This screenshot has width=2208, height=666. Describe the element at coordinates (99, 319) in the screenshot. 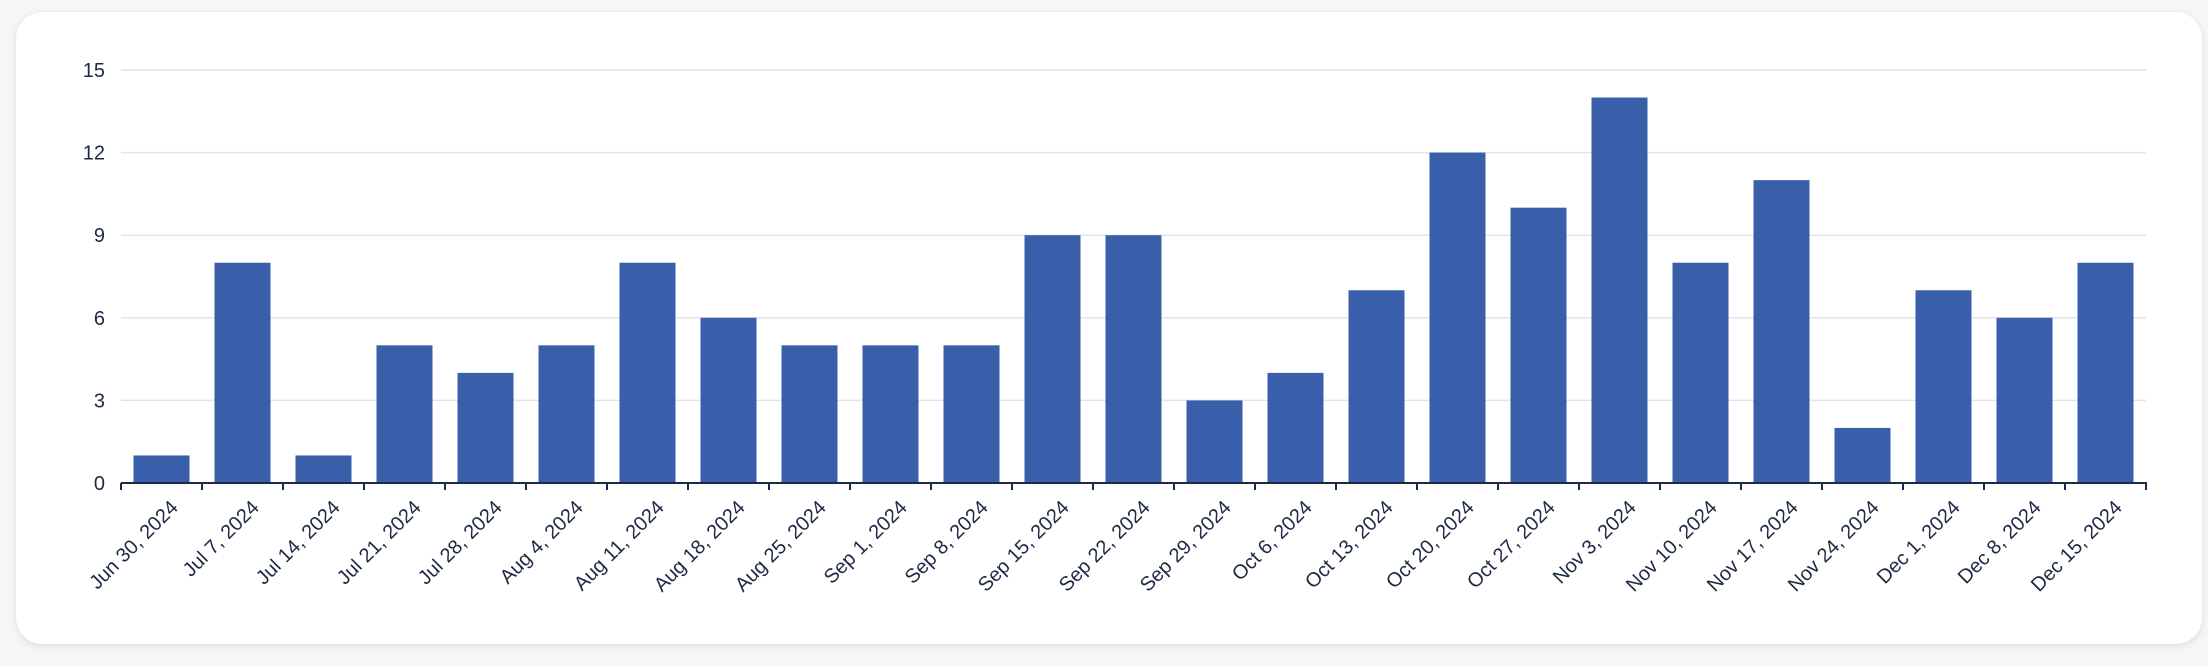

I see `y-tick-label: 6` at that location.